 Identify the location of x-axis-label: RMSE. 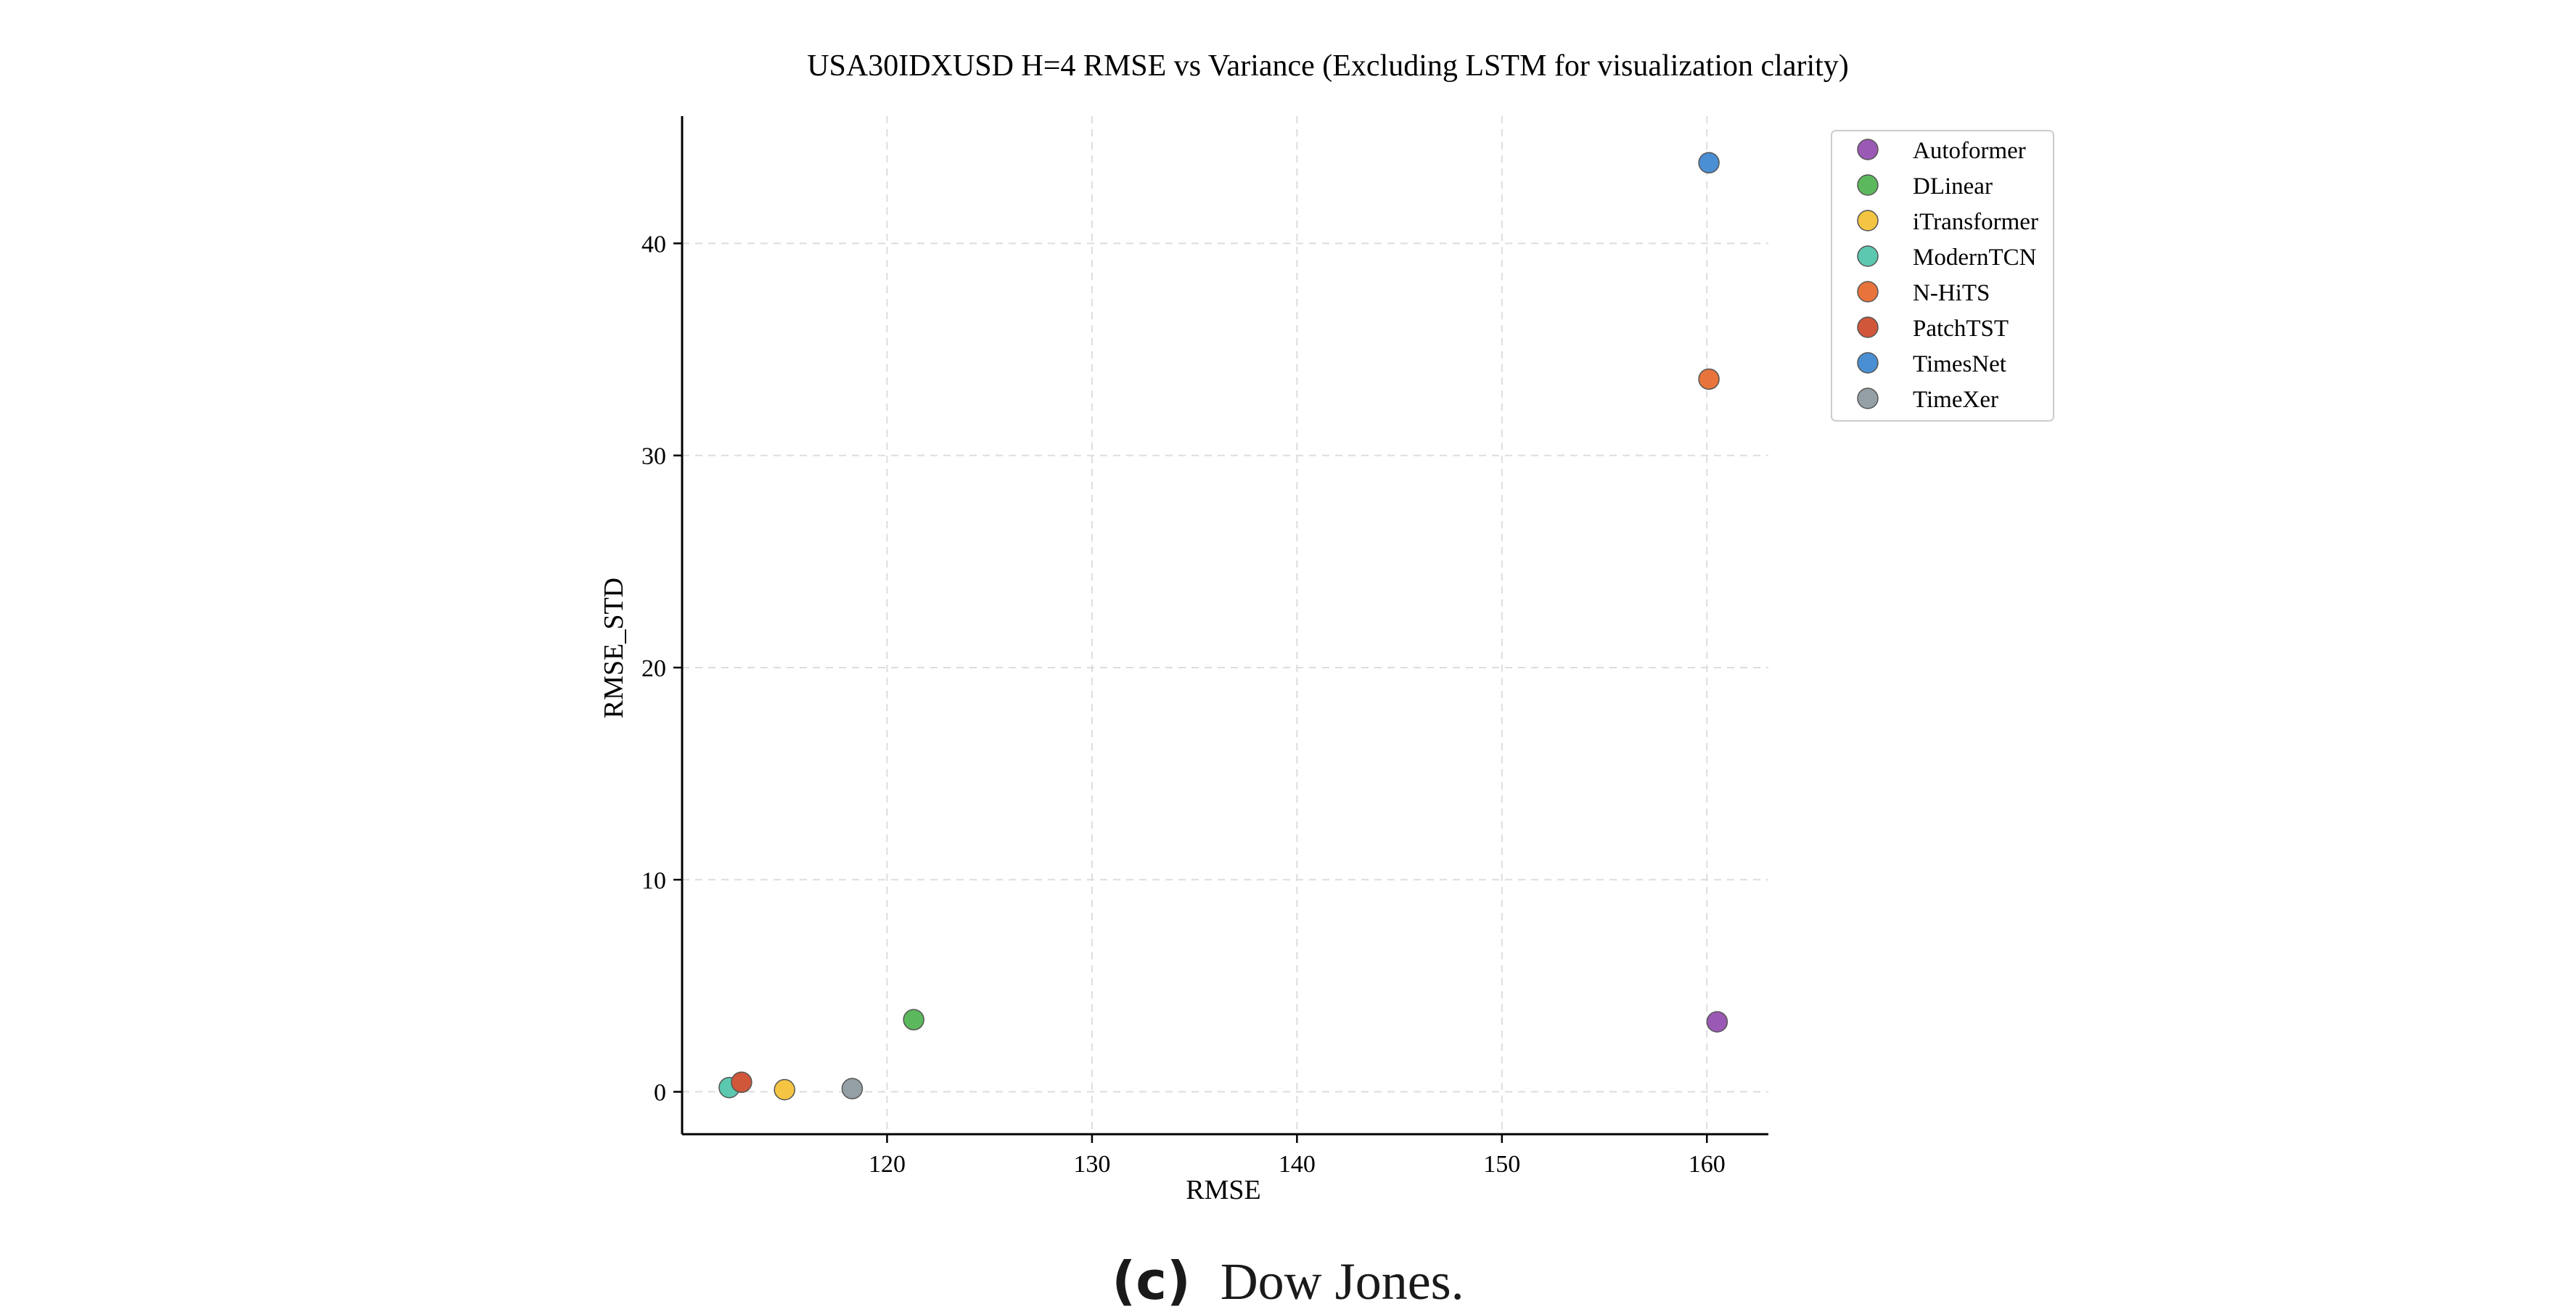
(1223, 1190).